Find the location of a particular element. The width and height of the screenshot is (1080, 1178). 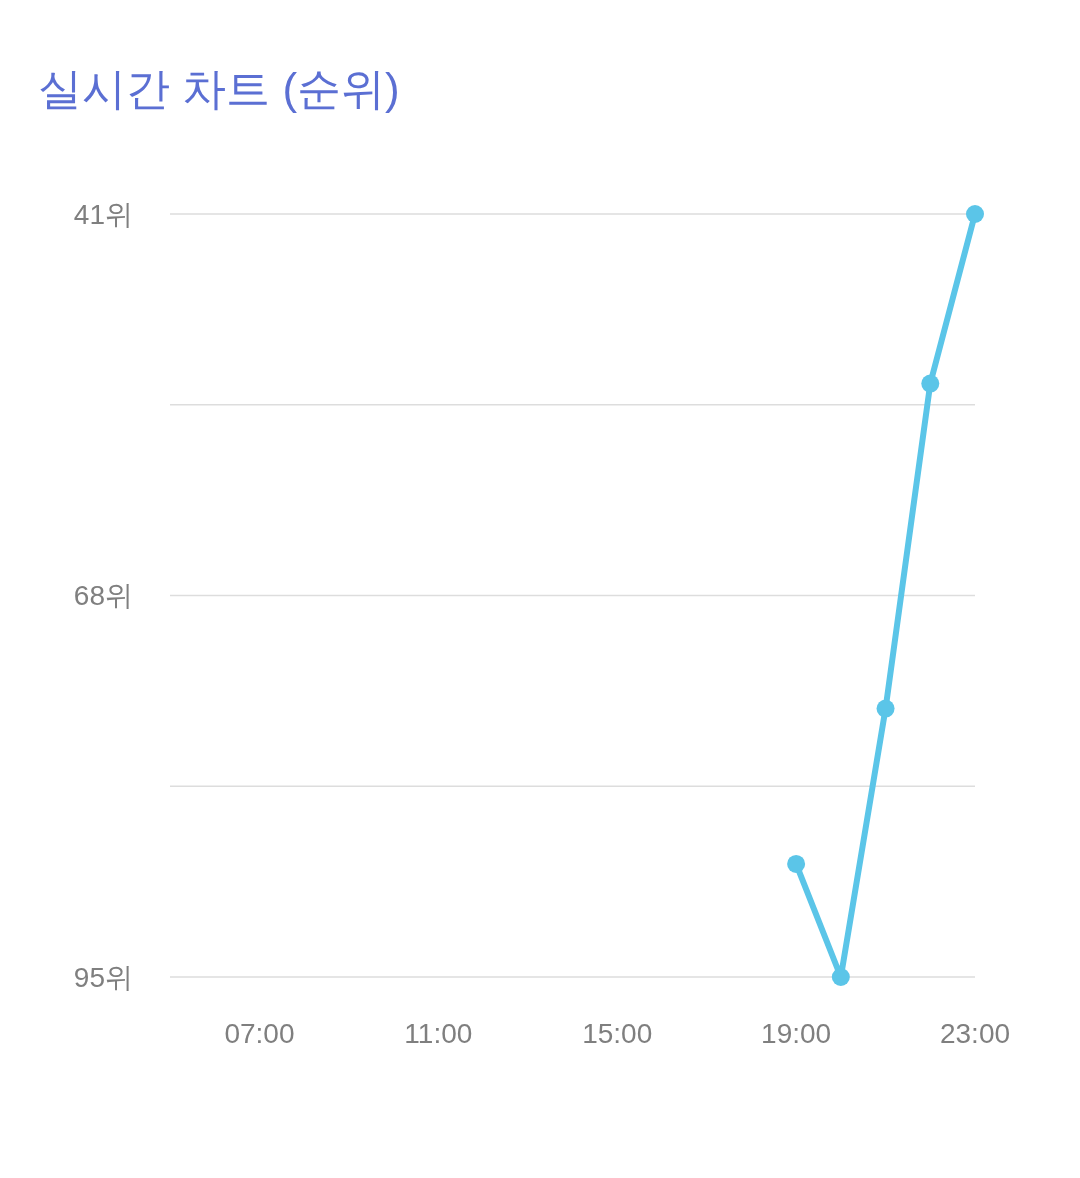

y-tick-label: 41위 is located at coordinates (103, 214).